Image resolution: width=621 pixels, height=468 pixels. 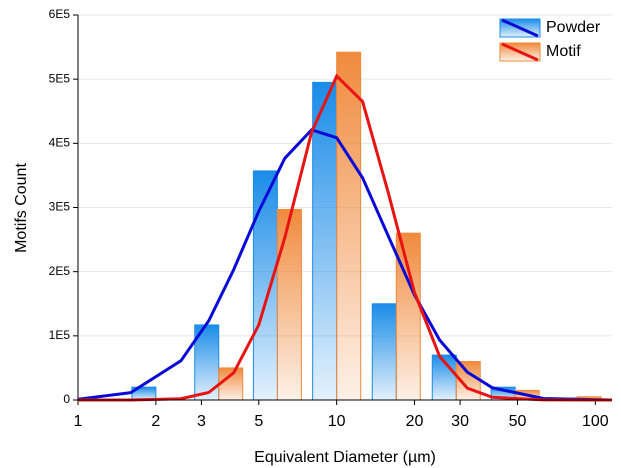 What do you see at coordinates (563, 51) in the screenshot?
I see `legend-label: Motif` at bounding box center [563, 51].